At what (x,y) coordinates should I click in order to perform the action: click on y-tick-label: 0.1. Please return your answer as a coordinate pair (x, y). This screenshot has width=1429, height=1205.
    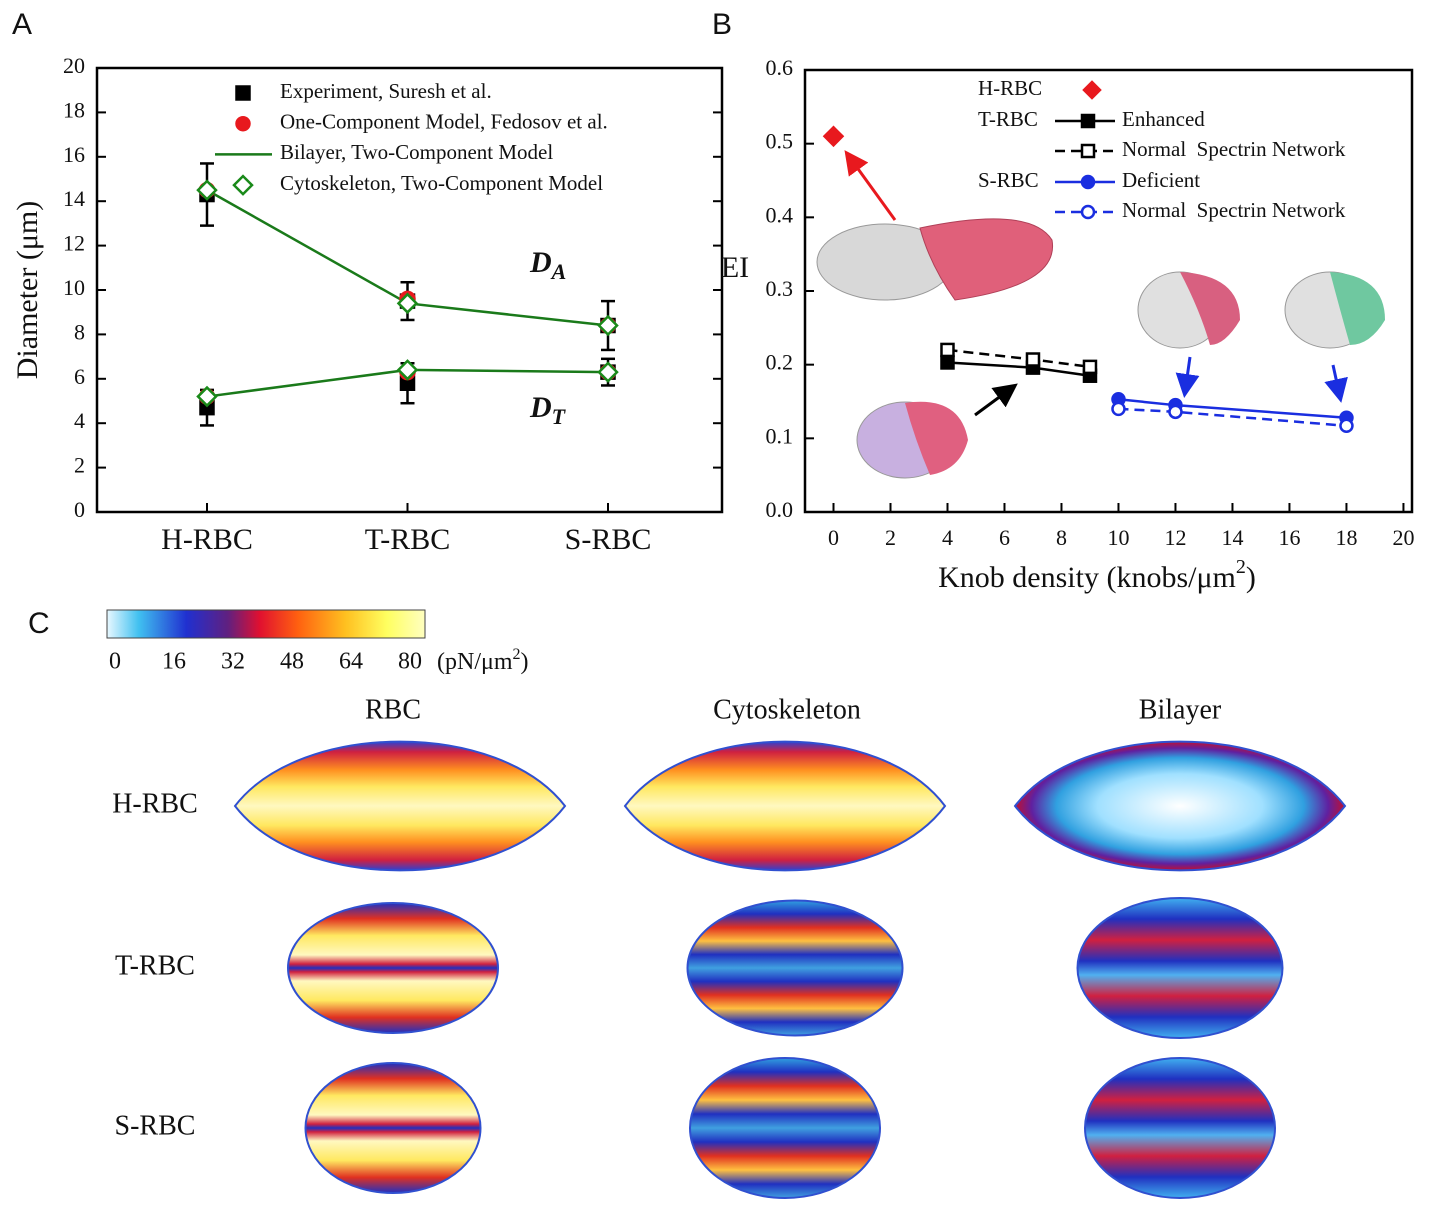
    Looking at the image, I should click on (780, 435).